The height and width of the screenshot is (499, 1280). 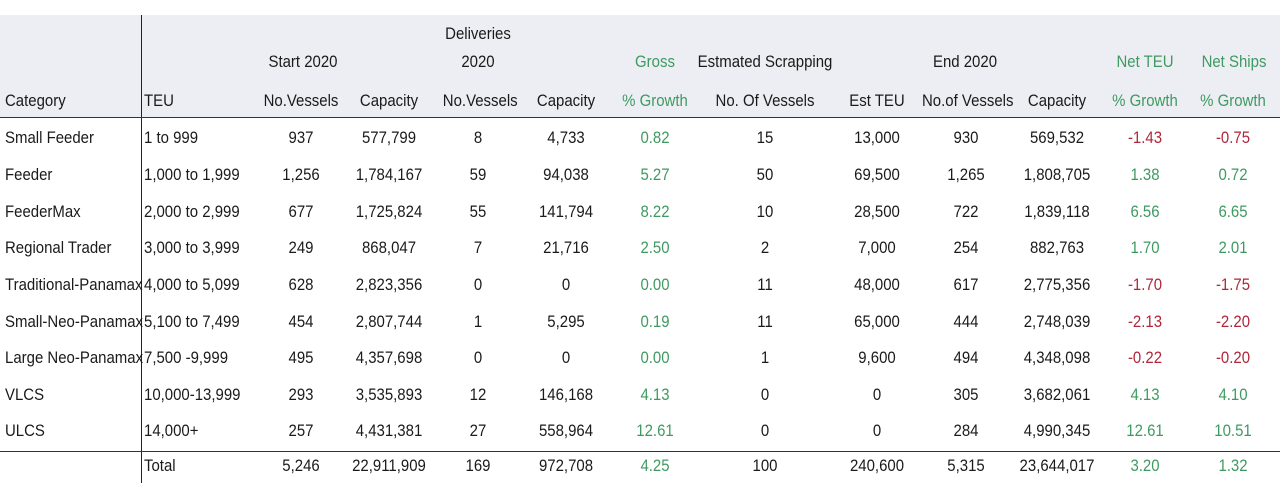 What do you see at coordinates (877, 211) in the screenshot?
I see `cell-scrapping-teu: 28,500` at bounding box center [877, 211].